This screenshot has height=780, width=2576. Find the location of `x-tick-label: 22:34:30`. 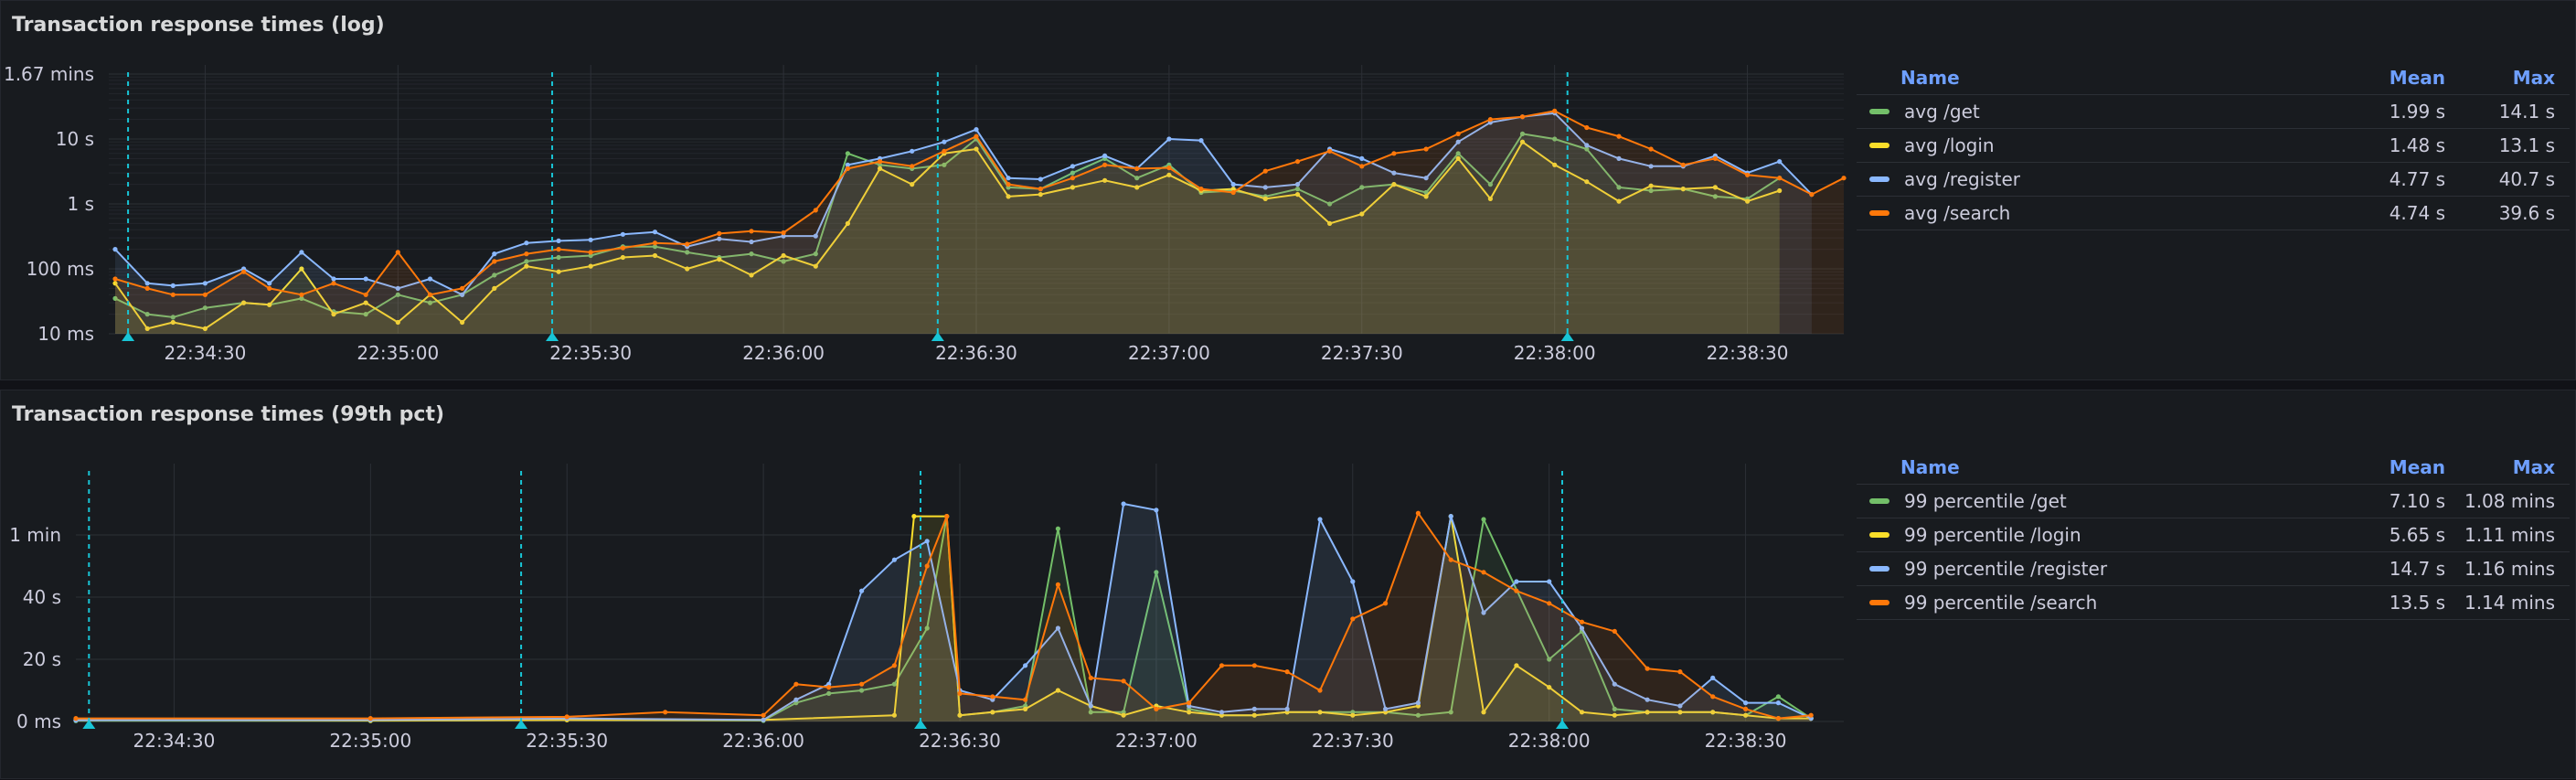

x-tick-label: 22:34:30 is located at coordinates (206, 353).